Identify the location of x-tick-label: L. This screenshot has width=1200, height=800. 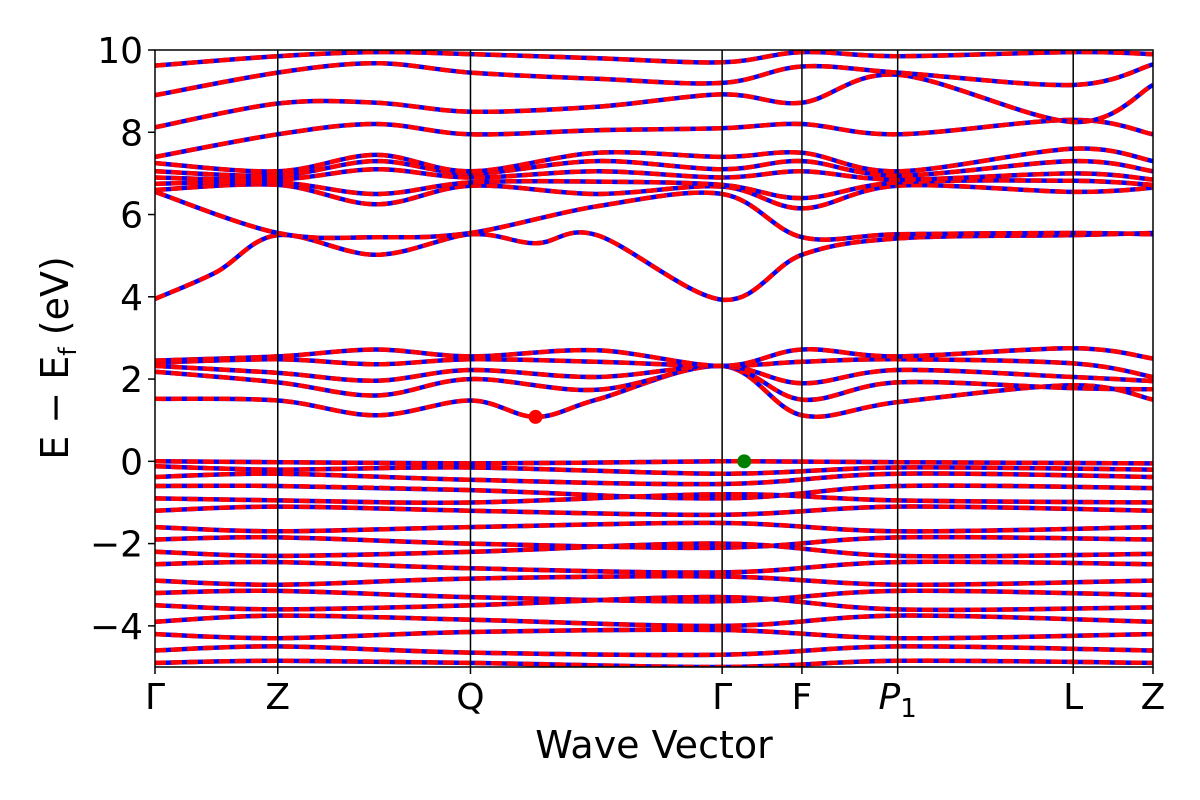
(1073, 697).